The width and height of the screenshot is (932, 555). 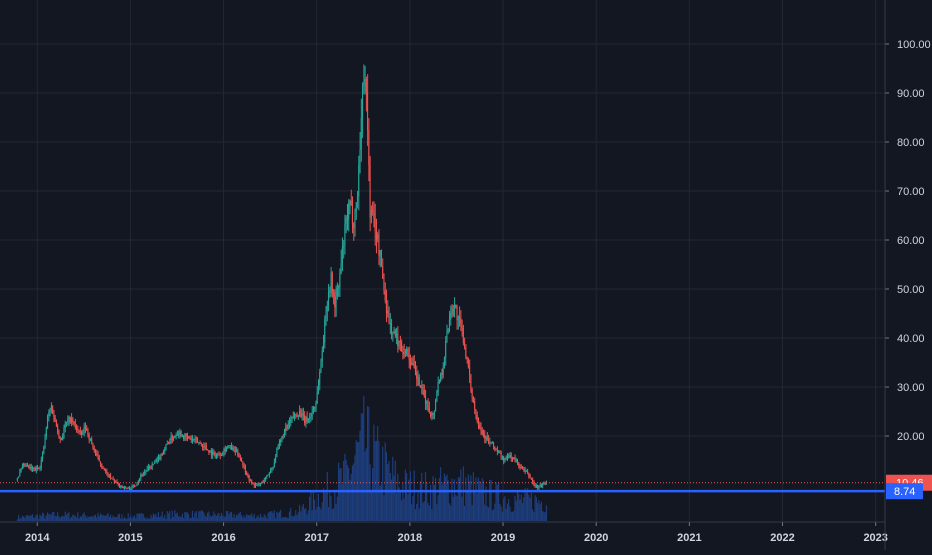 What do you see at coordinates (596, 538) in the screenshot?
I see `x-tick-label: 2020` at bounding box center [596, 538].